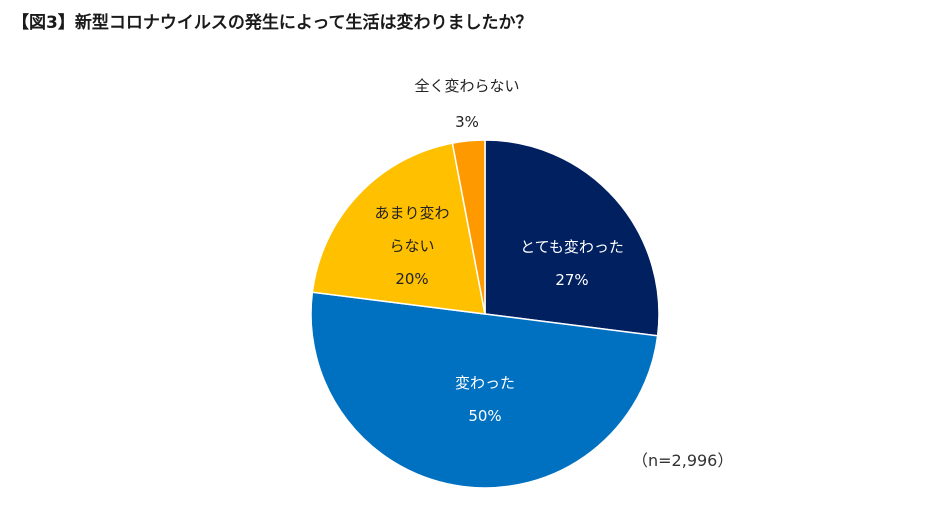 The image size is (940, 505). Describe the element at coordinates (572, 247) in the screenshot. I see `slice-category-label-0: とても変わった` at that location.